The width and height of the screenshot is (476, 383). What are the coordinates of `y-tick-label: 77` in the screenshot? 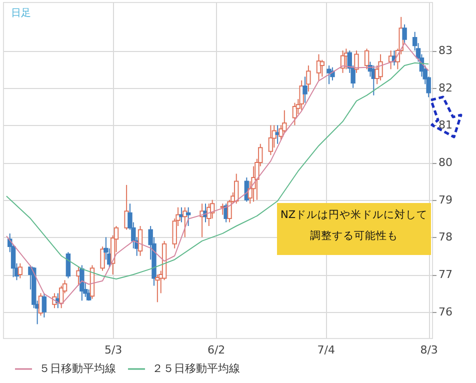 It's located at (445, 275).